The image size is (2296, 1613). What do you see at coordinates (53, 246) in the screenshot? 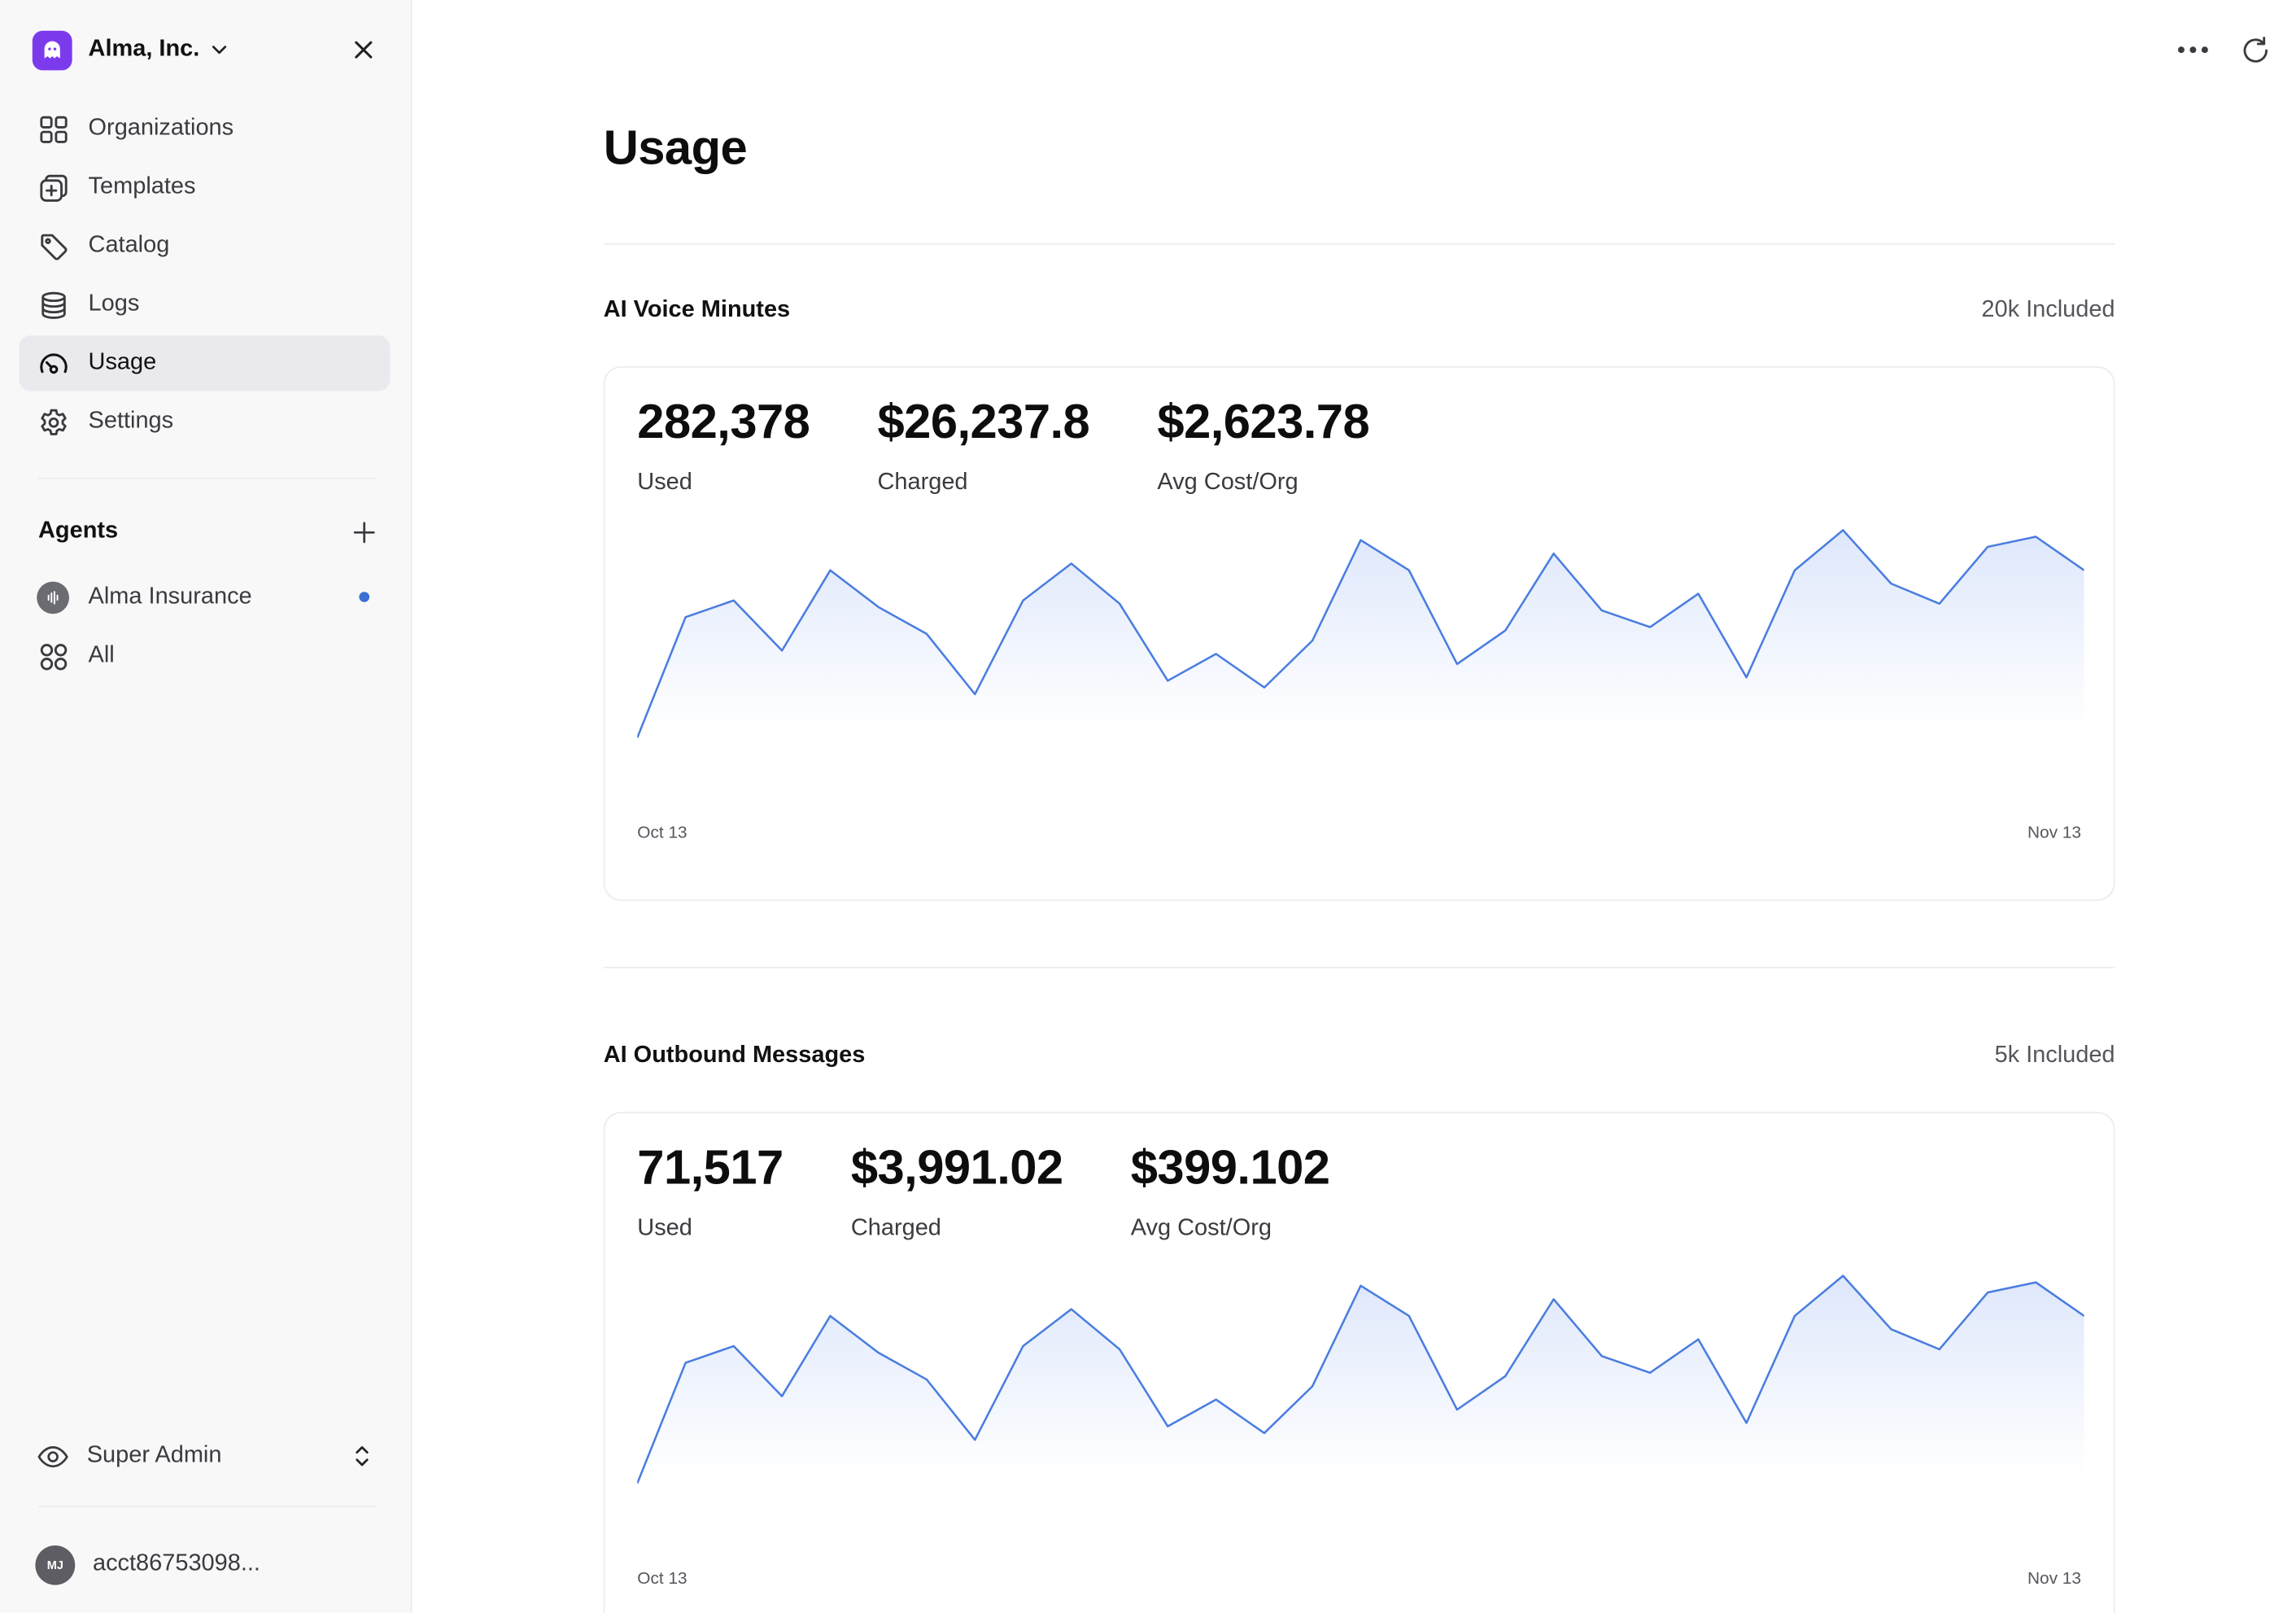
I see `tag-icon` at bounding box center [53, 246].